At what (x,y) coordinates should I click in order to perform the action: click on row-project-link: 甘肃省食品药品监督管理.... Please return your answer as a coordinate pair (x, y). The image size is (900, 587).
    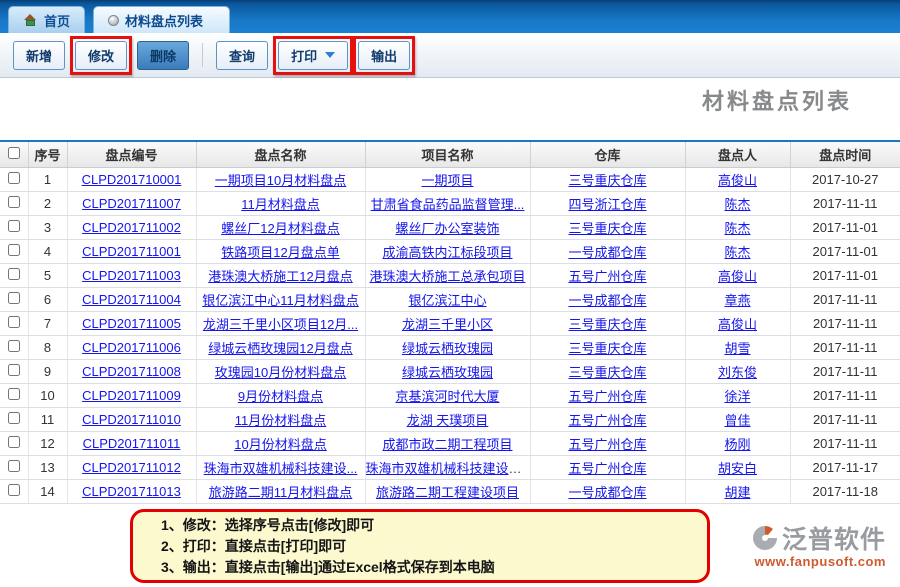
    Looking at the image, I should click on (447, 204).